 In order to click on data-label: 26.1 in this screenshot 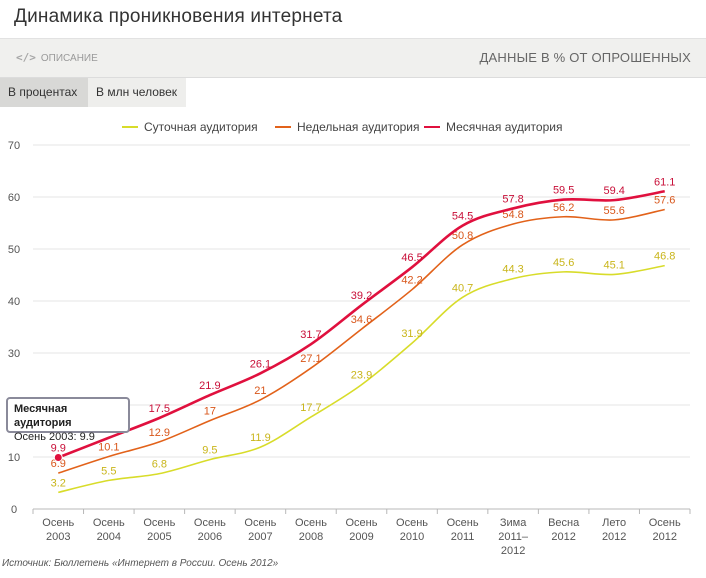, I will do `click(260, 364)`.